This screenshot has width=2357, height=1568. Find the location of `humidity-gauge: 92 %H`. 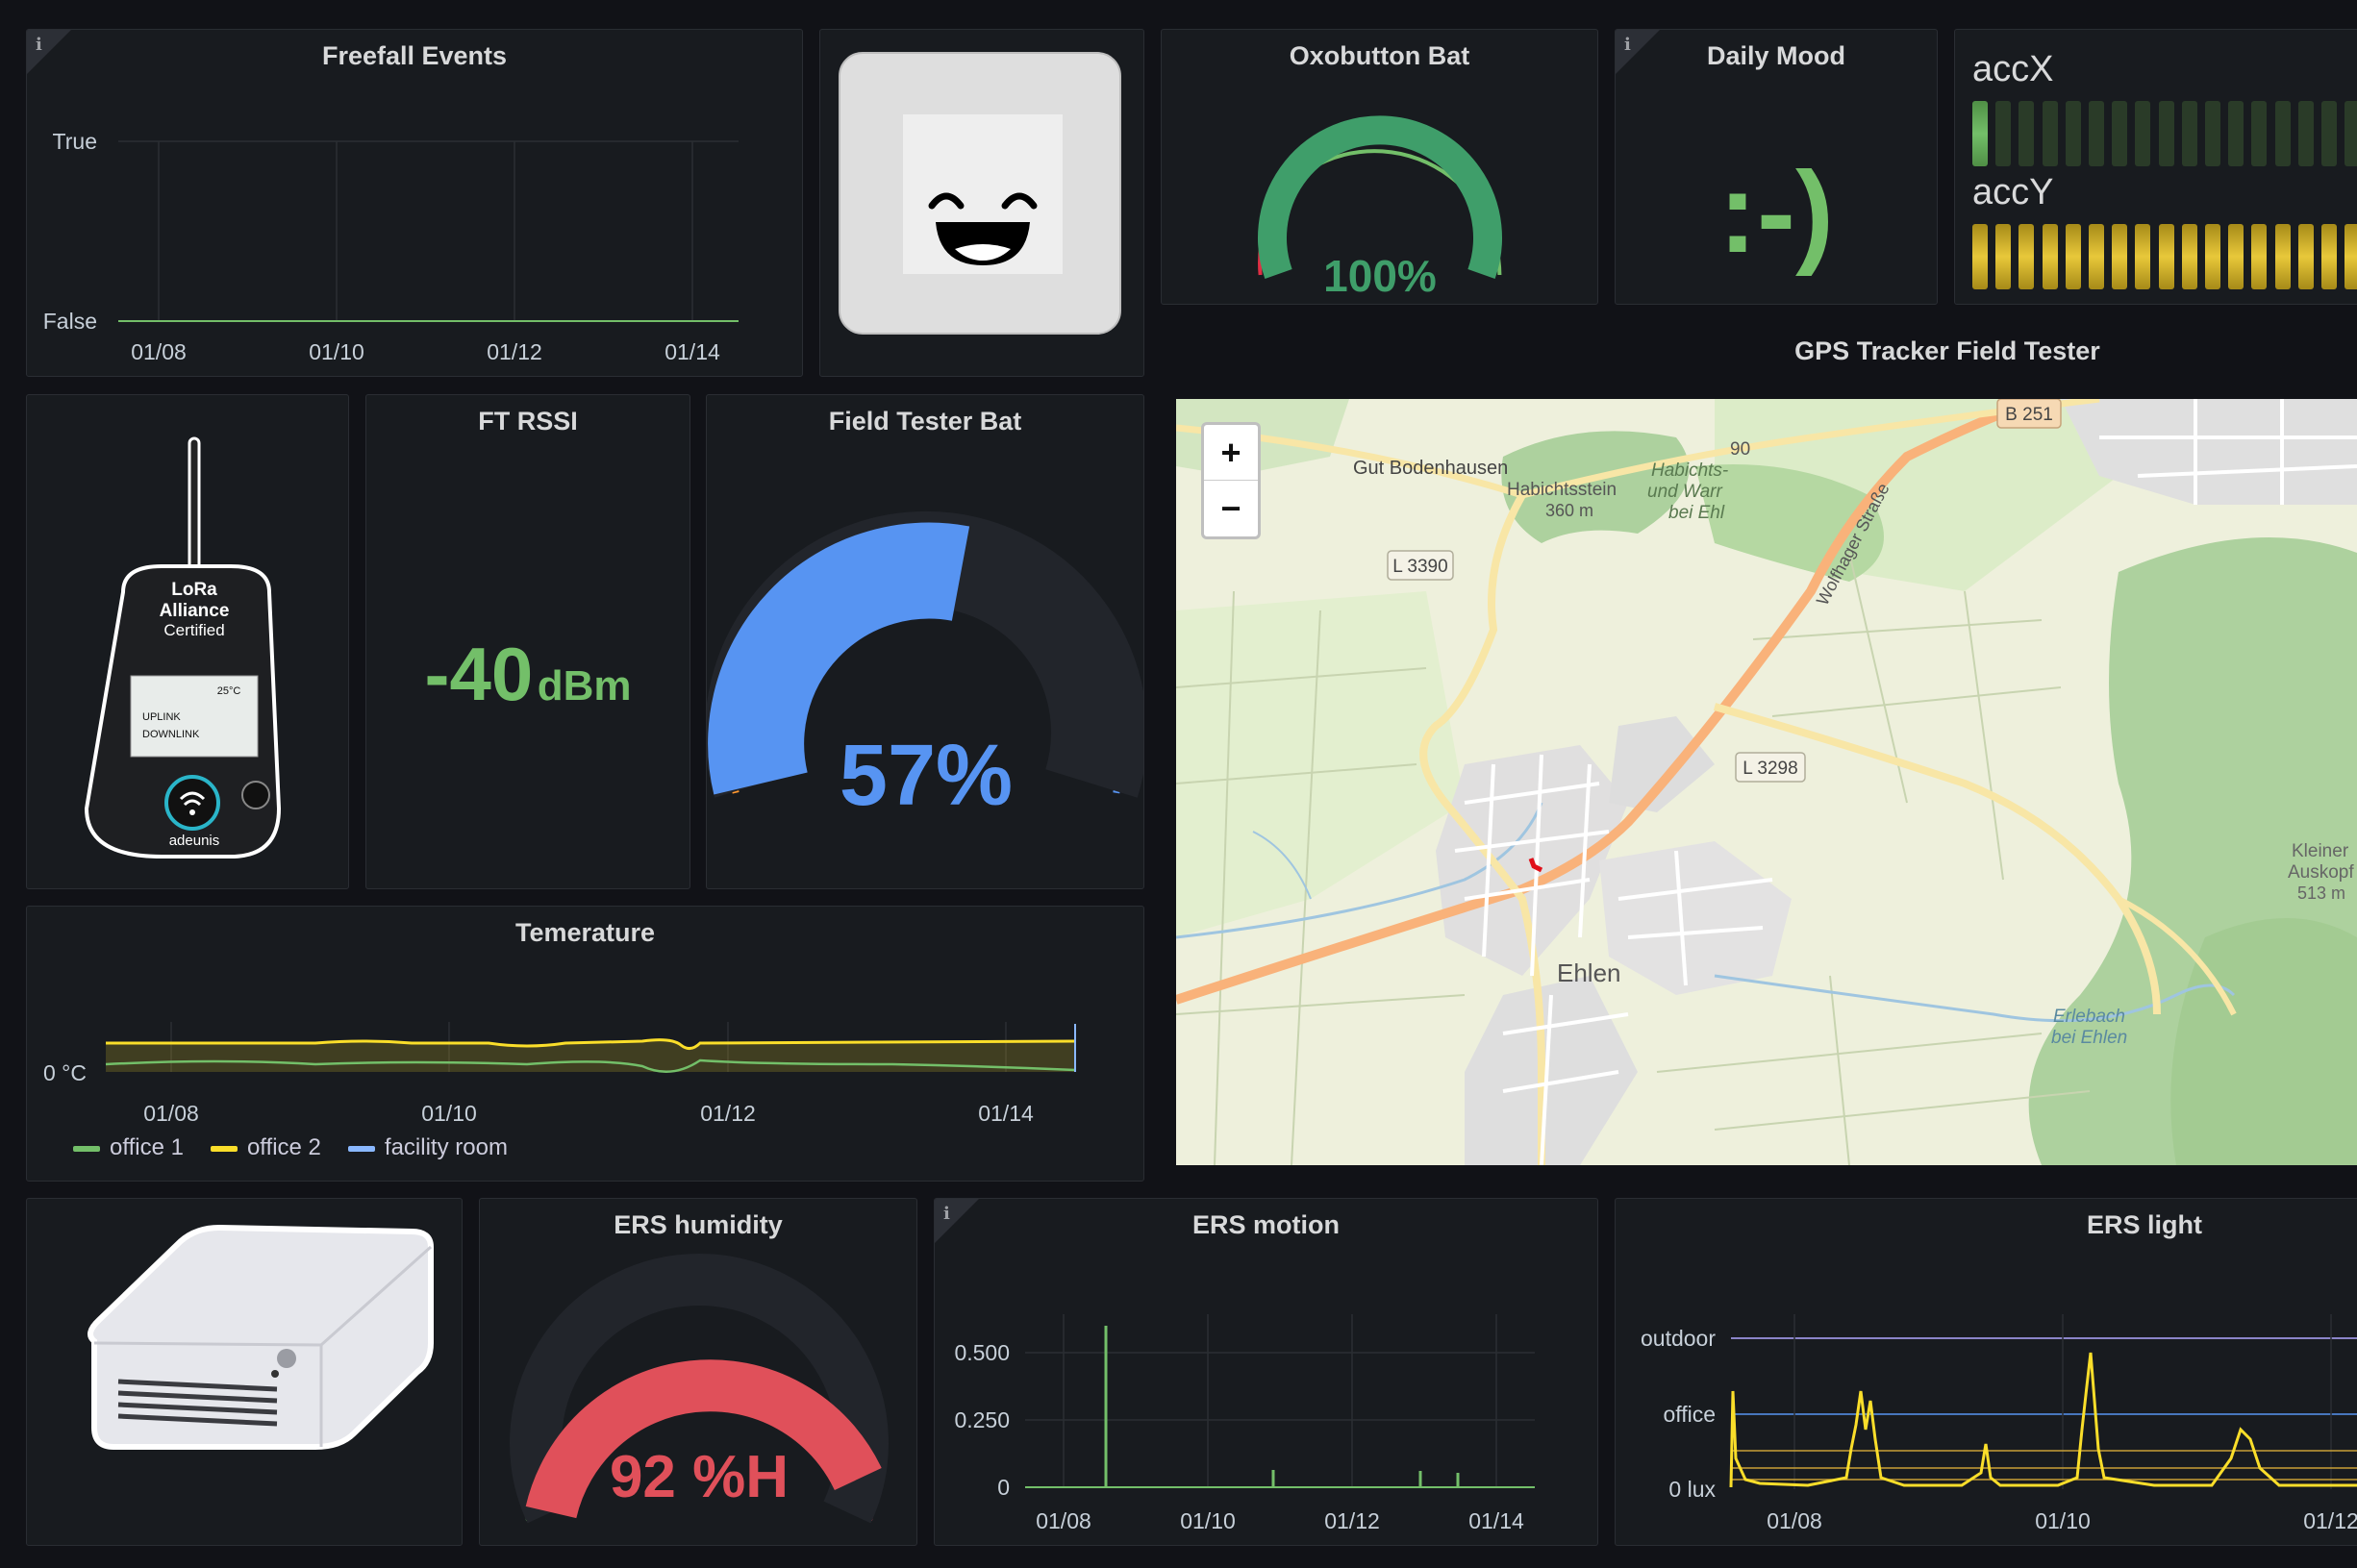

humidity-gauge: 92 %H is located at coordinates (699, 1389).